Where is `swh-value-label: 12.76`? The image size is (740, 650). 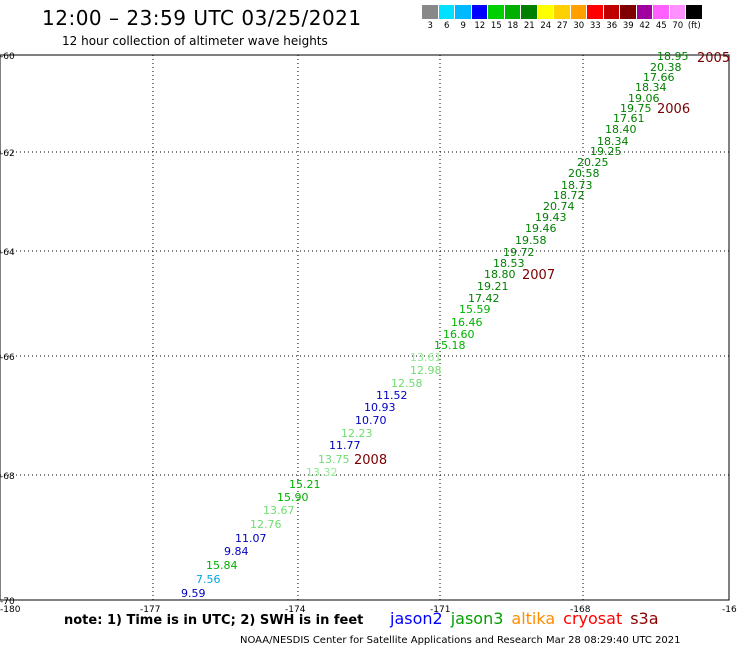 swh-value-label: 12.76 is located at coordinates (266, 524).